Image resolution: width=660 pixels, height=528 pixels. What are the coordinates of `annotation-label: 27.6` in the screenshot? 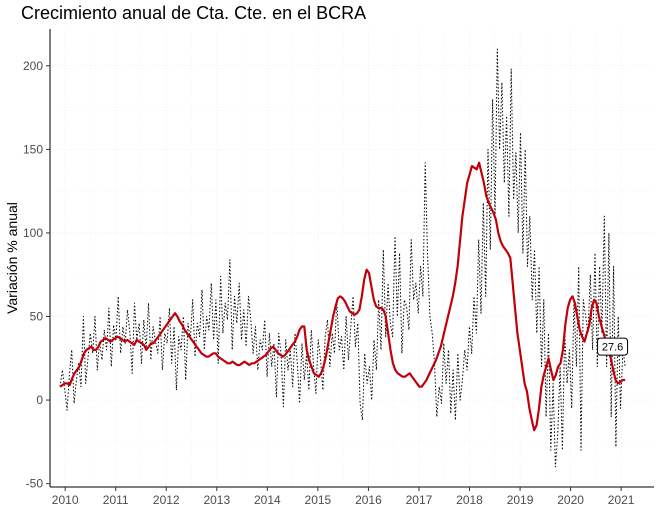 It's located at (612, 348).